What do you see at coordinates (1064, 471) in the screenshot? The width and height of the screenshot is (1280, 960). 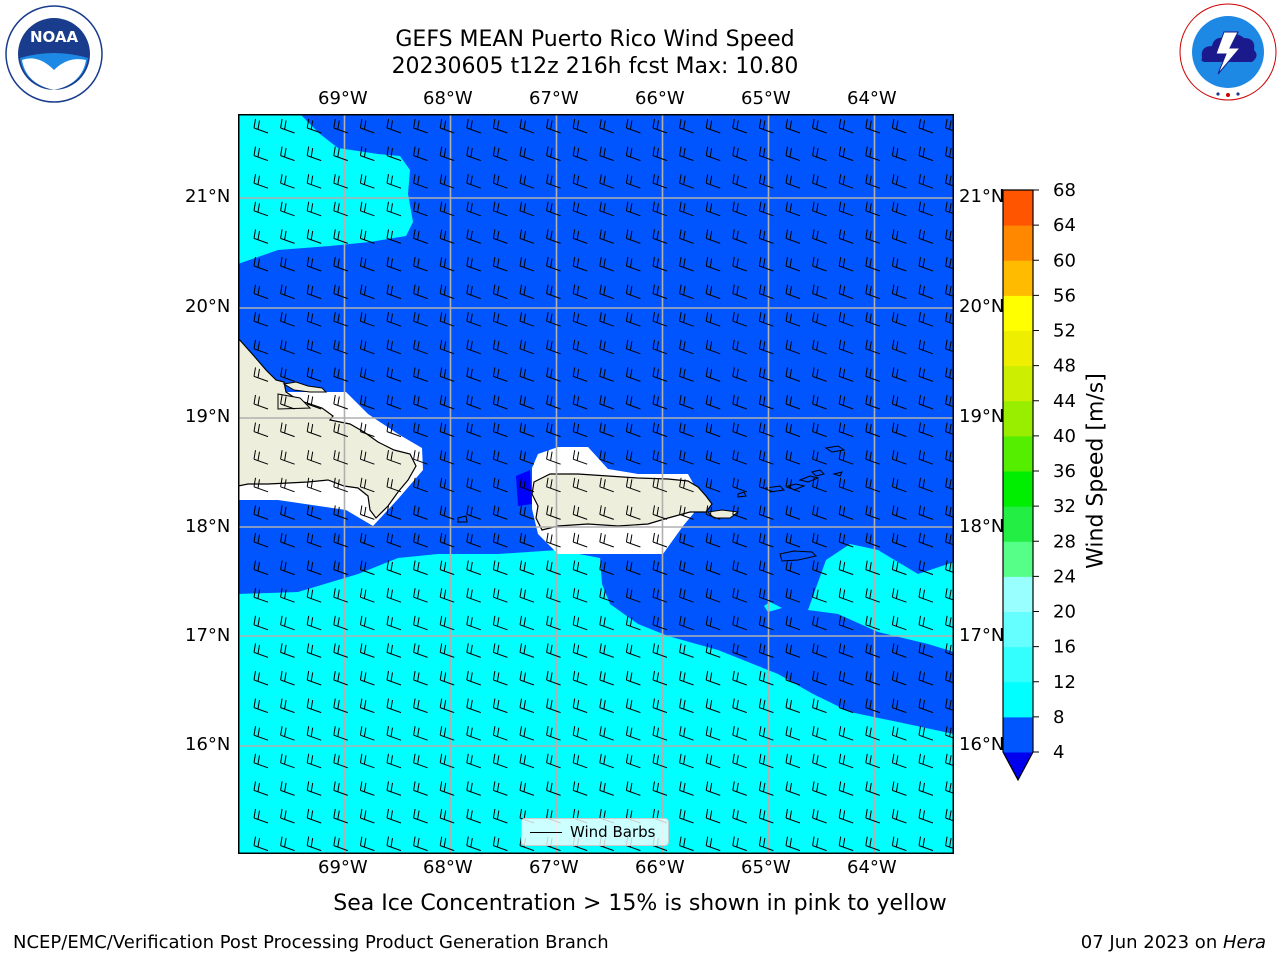 I see `colorbar-tick-label: 36` at bounding box center [1064, 471].